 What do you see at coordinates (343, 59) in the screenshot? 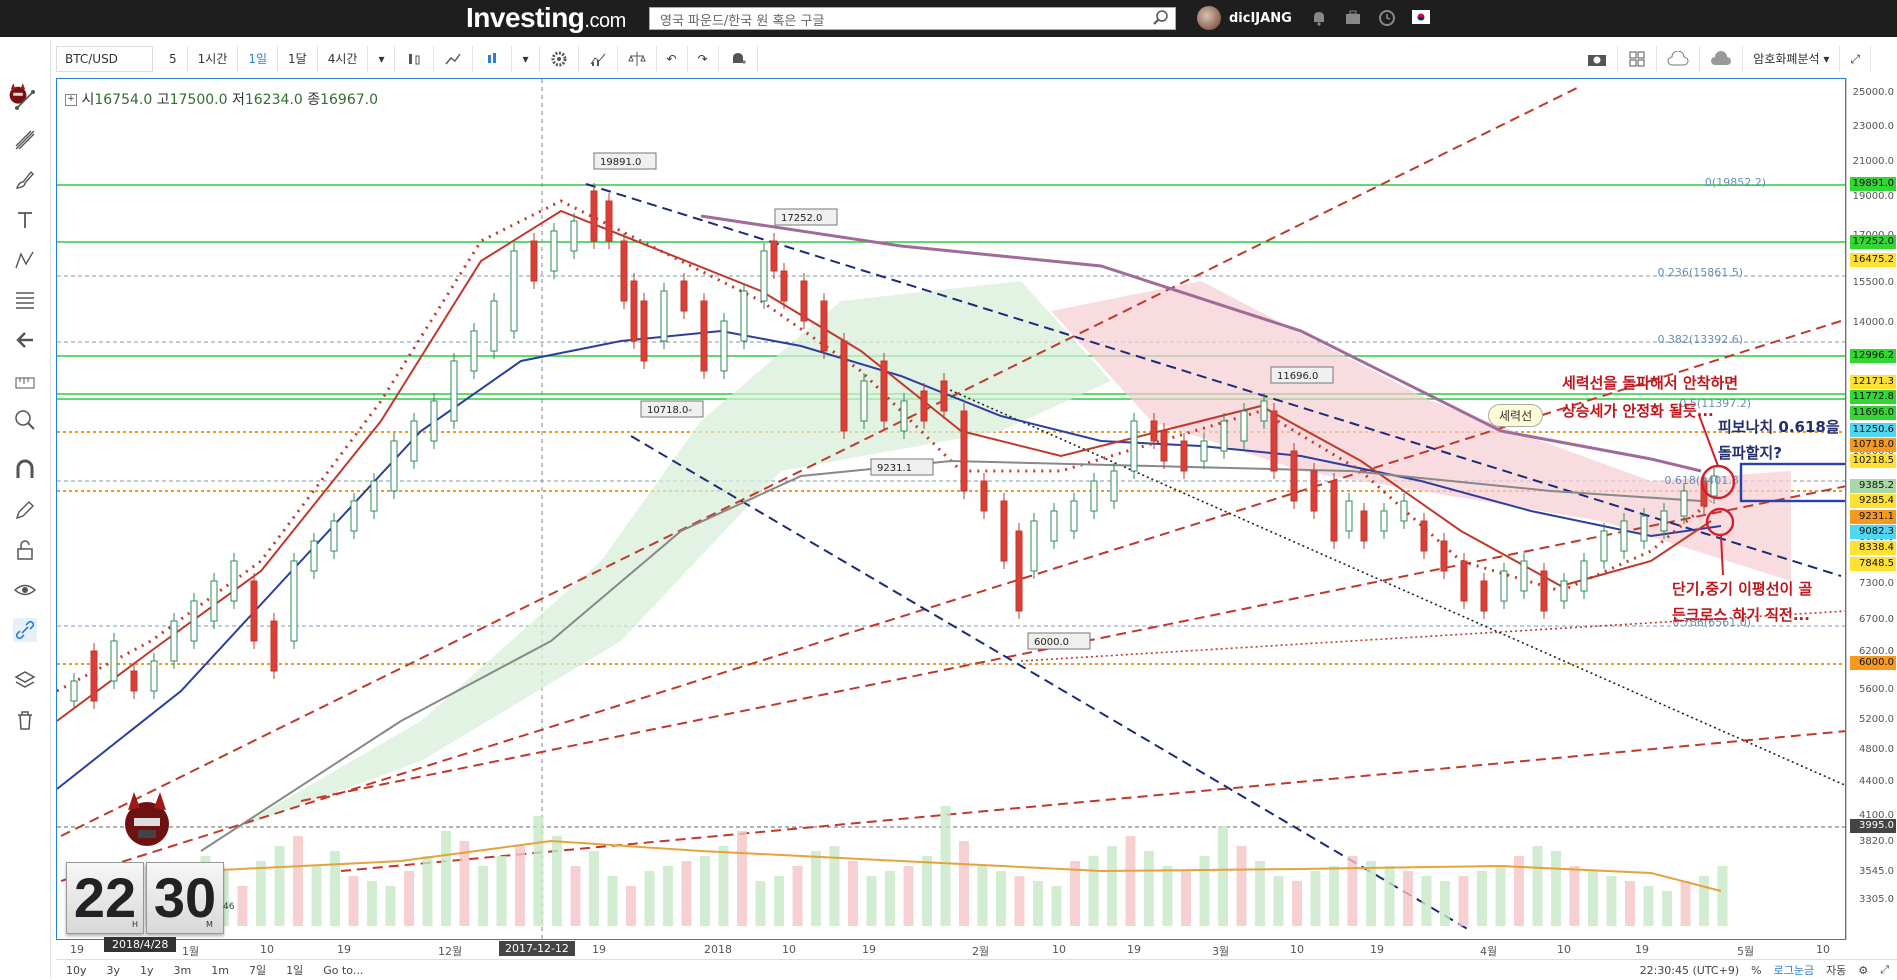
I see `interval-4h: 4시간` at bounding box center [343, 59].